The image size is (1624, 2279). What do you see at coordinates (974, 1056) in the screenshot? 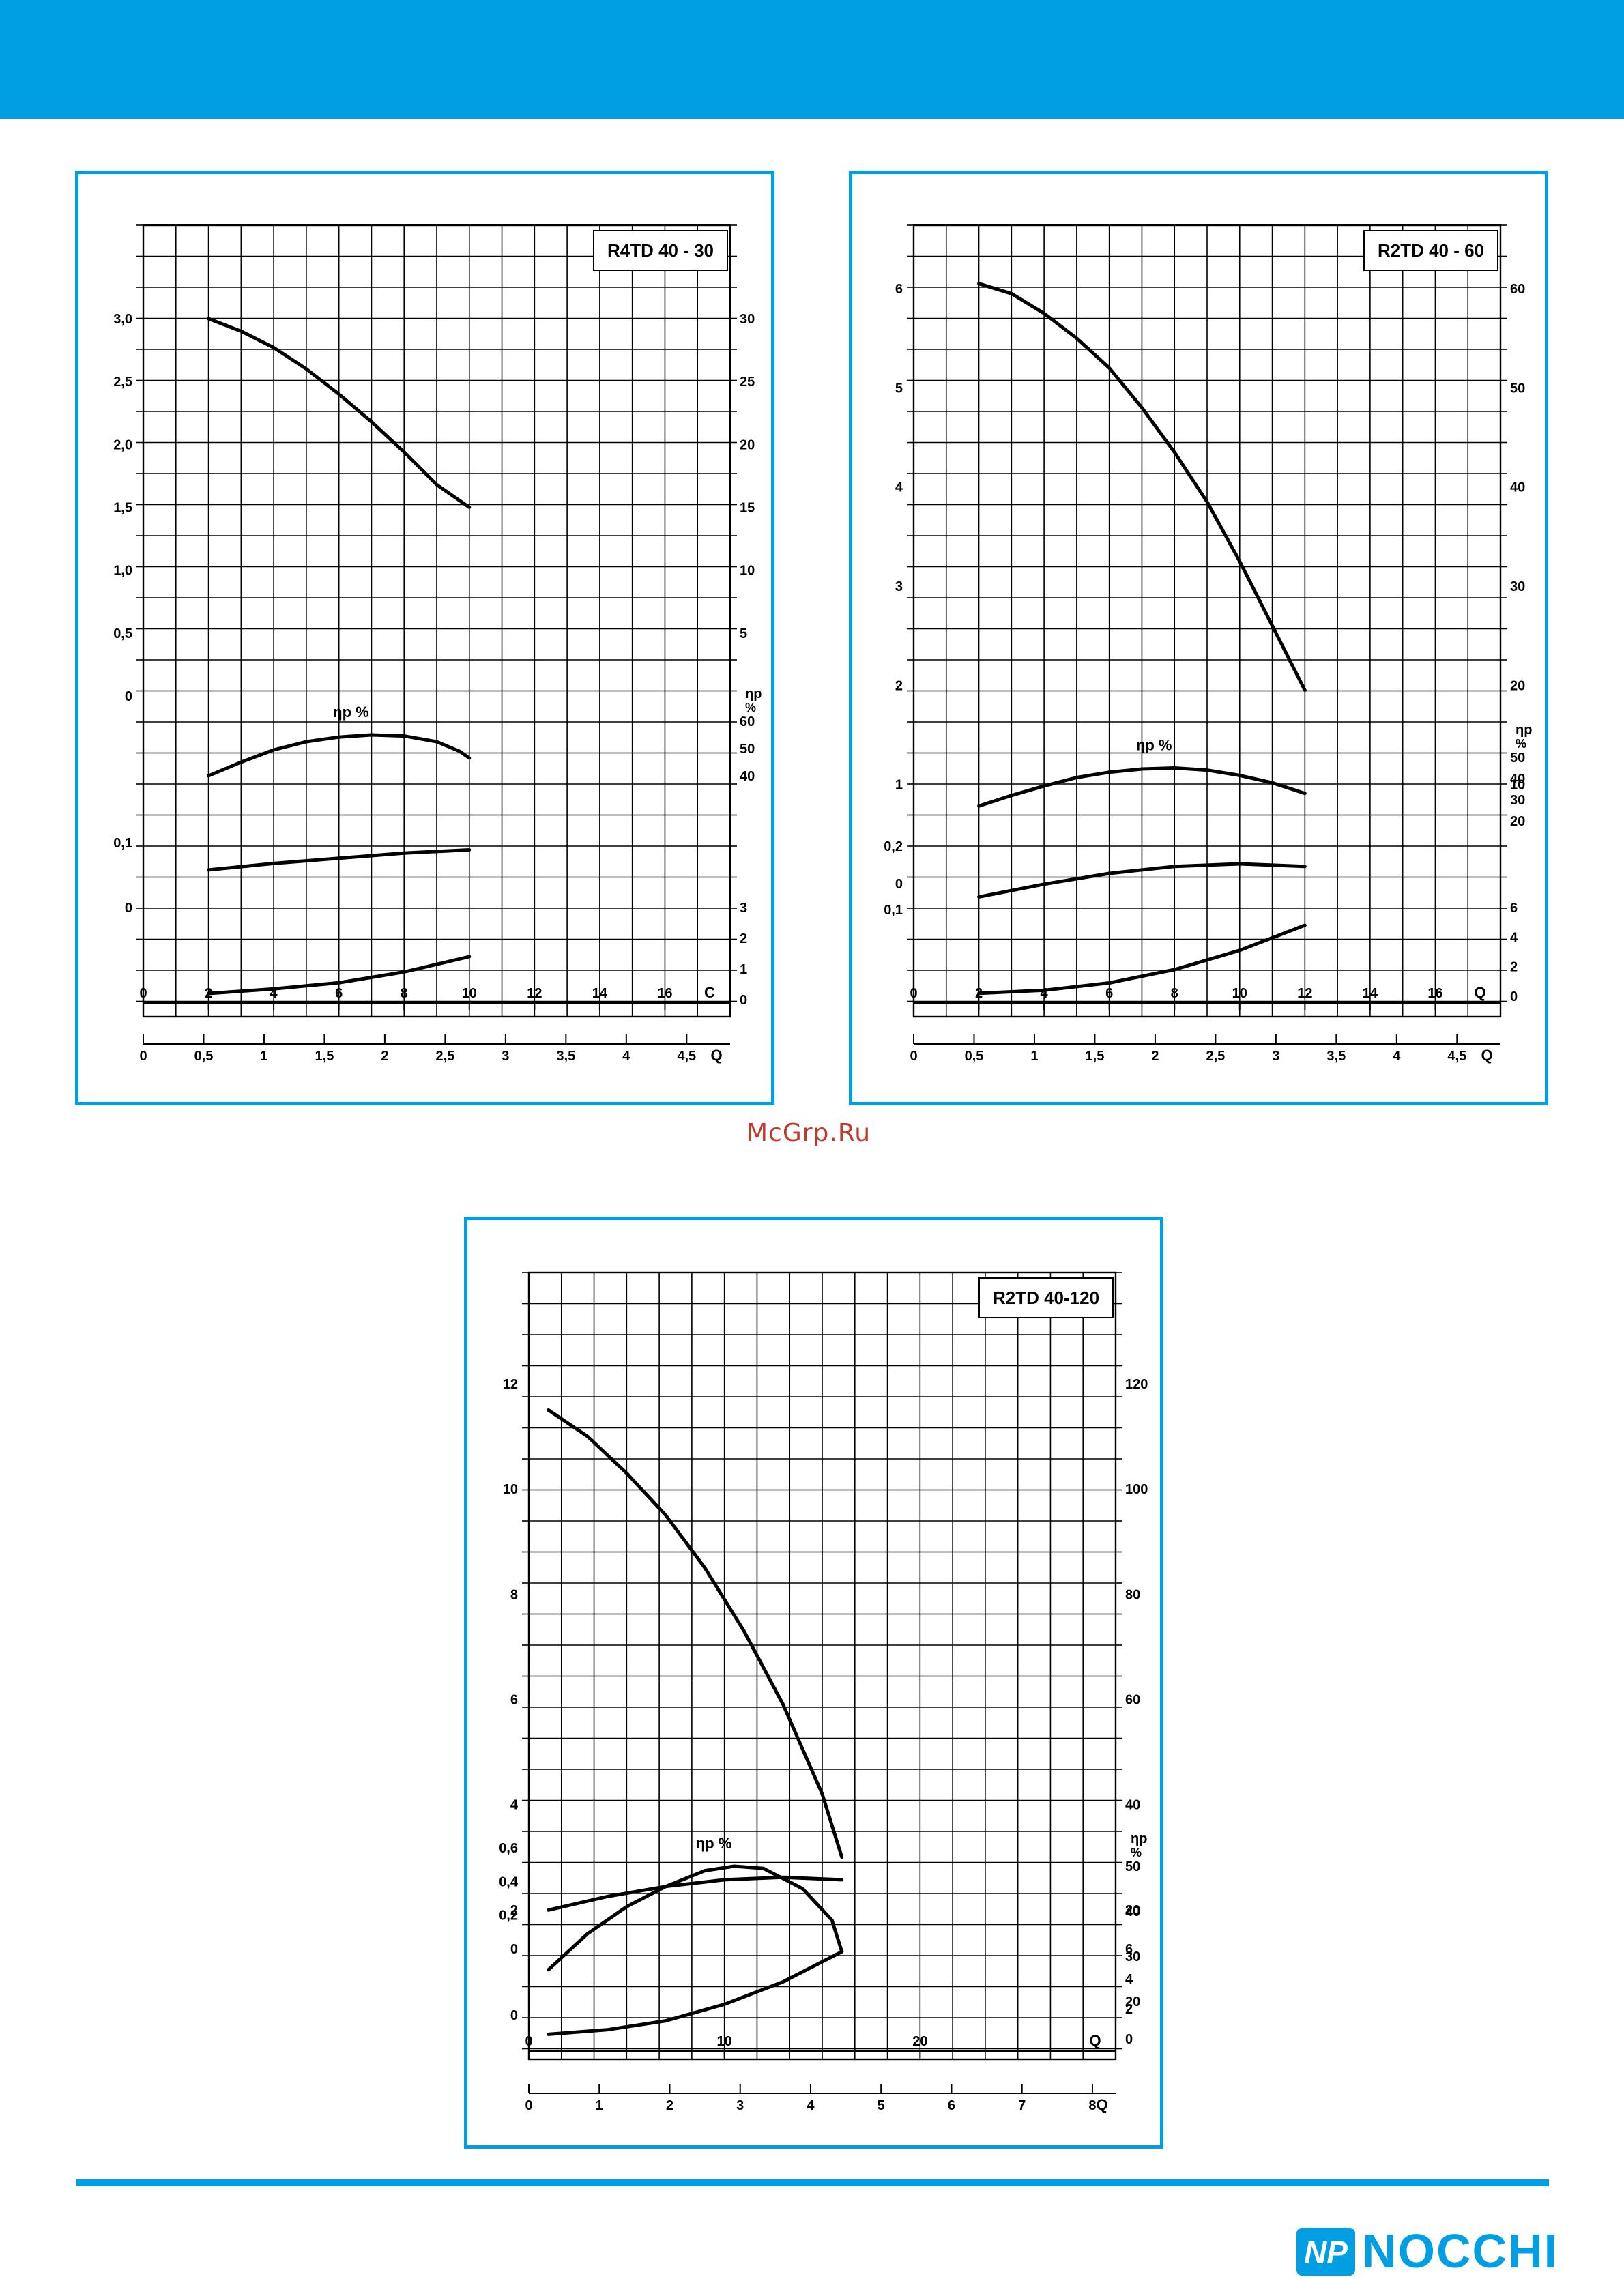
I see `x2-tick-label: 0,5` at bounding box center [974, 1056].